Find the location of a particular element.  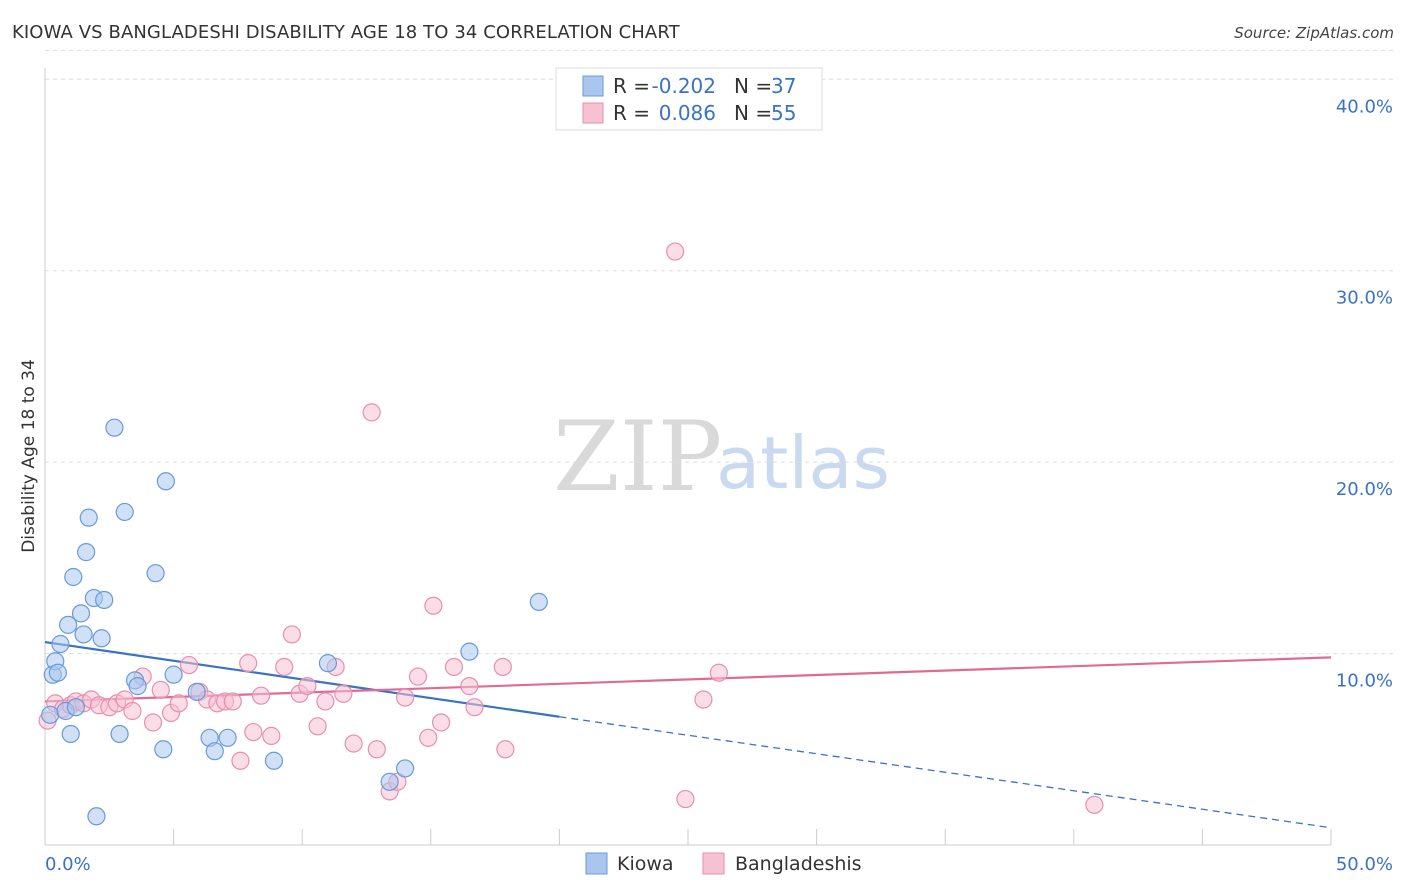

legend-r-value-bangladeshi: 0.086 is located at coordinates (687, 113).